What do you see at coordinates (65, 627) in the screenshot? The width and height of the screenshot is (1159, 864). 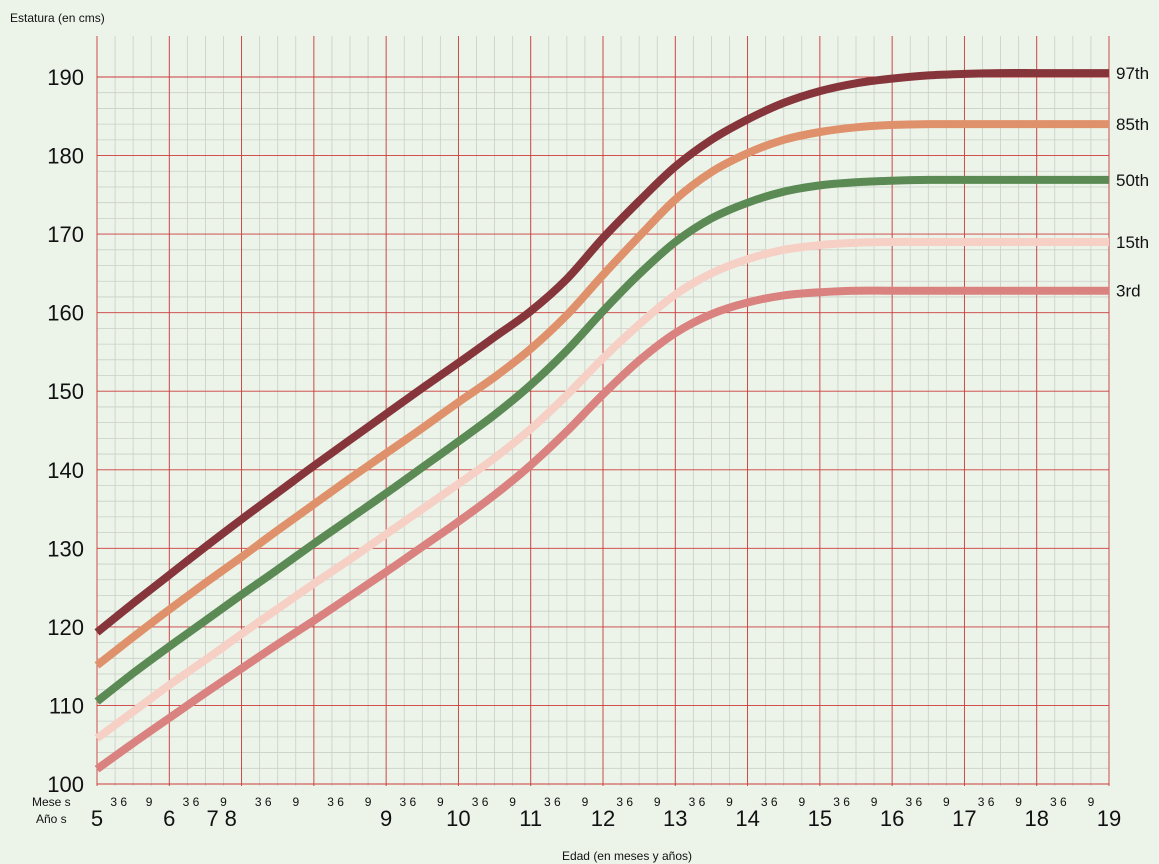 I see `y-tick-label: 120` at bounding box center [65, 627].